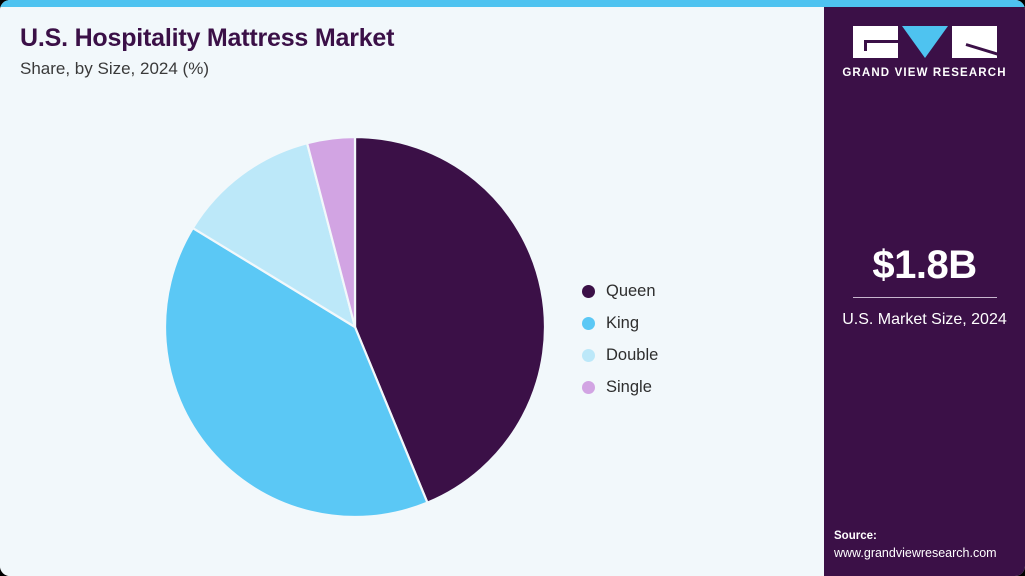 The image size is (1025, 576). Describe the element at coordinates (331, 232) in the screenshot. I see `pie-slice-single` at that location.